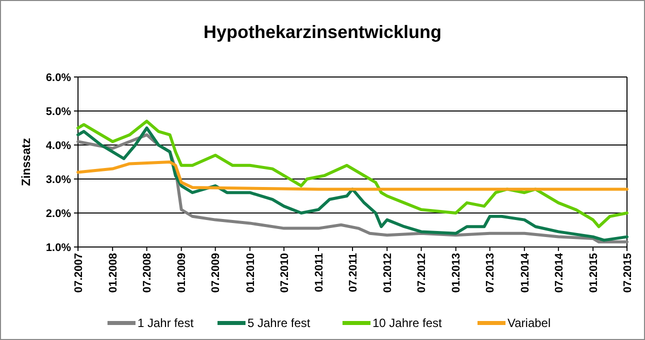 The image size is (645, 340). I want to click on legend-label: 10 Jahre fest, so click(407, 323).